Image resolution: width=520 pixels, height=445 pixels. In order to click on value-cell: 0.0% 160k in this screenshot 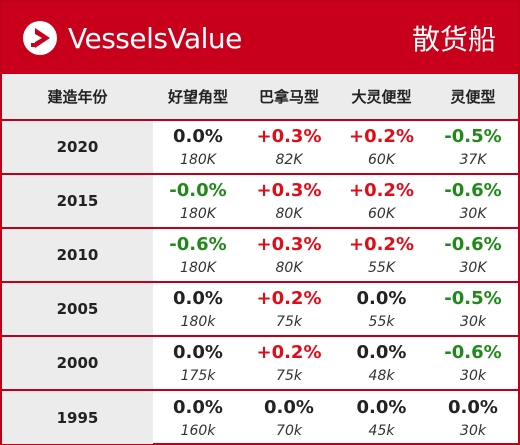, I will do `click(198, 417)`.